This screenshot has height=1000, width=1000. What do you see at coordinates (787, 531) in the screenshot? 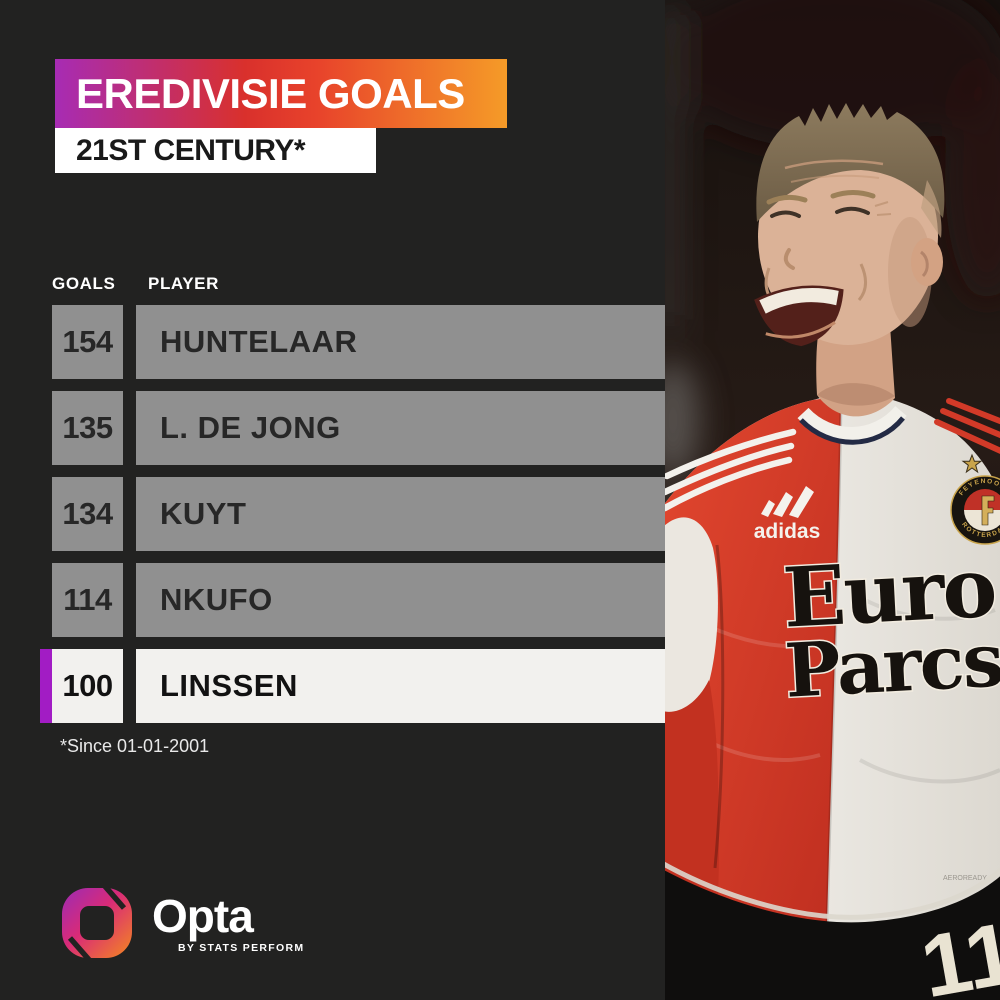
I see `adidas-wordmark: adidas` at bounding box center [787, 531].